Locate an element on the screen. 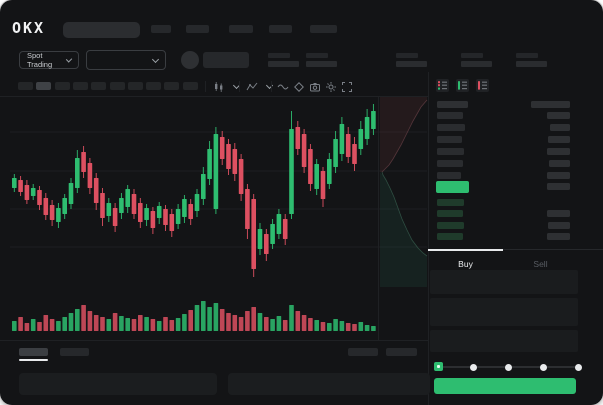  orders-tab is located at coordinates (74, 352).